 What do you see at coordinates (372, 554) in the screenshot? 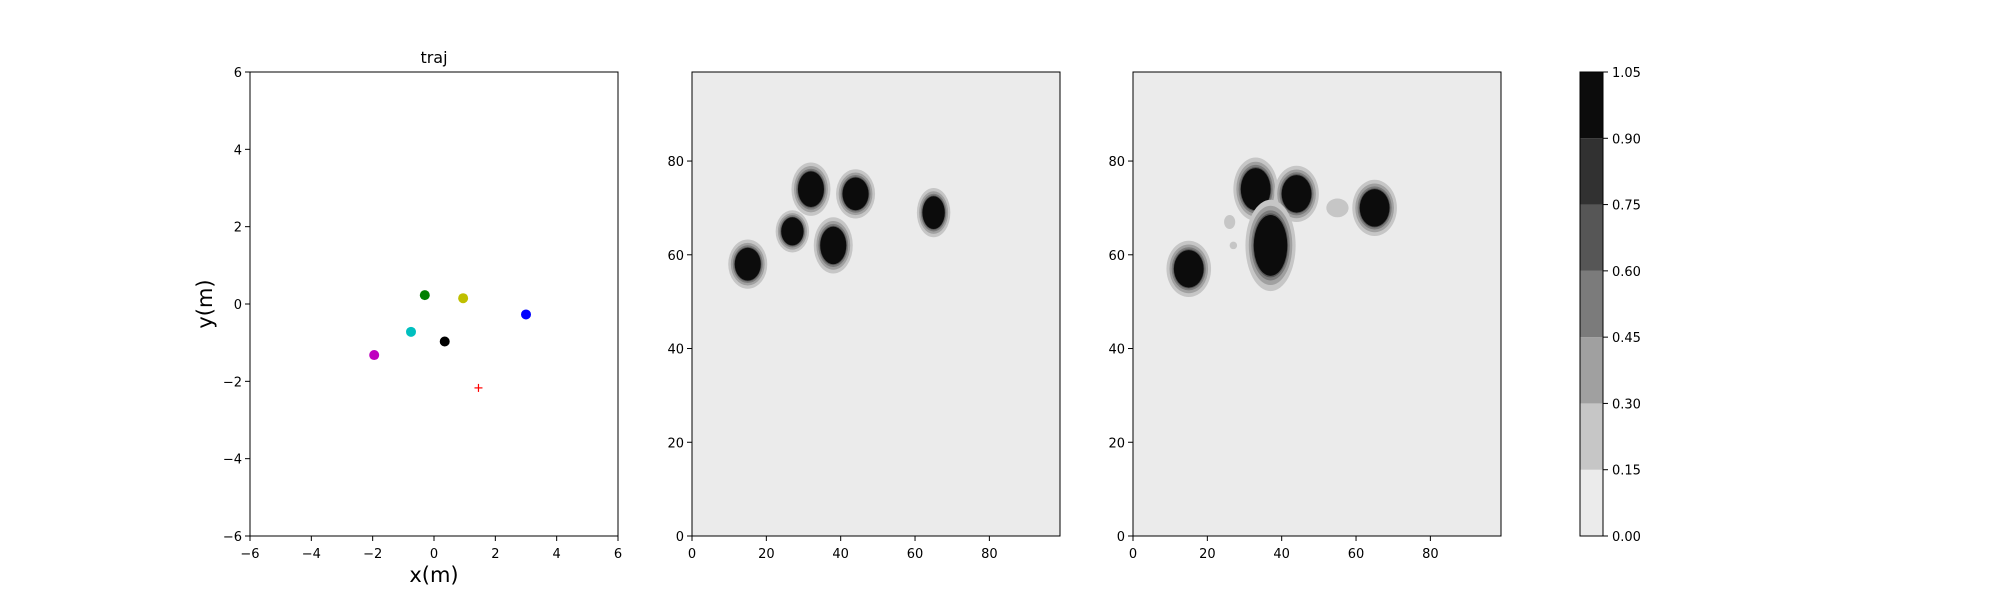
I see `traj-x-tick-label: −2` at bounding box center [372, 554].